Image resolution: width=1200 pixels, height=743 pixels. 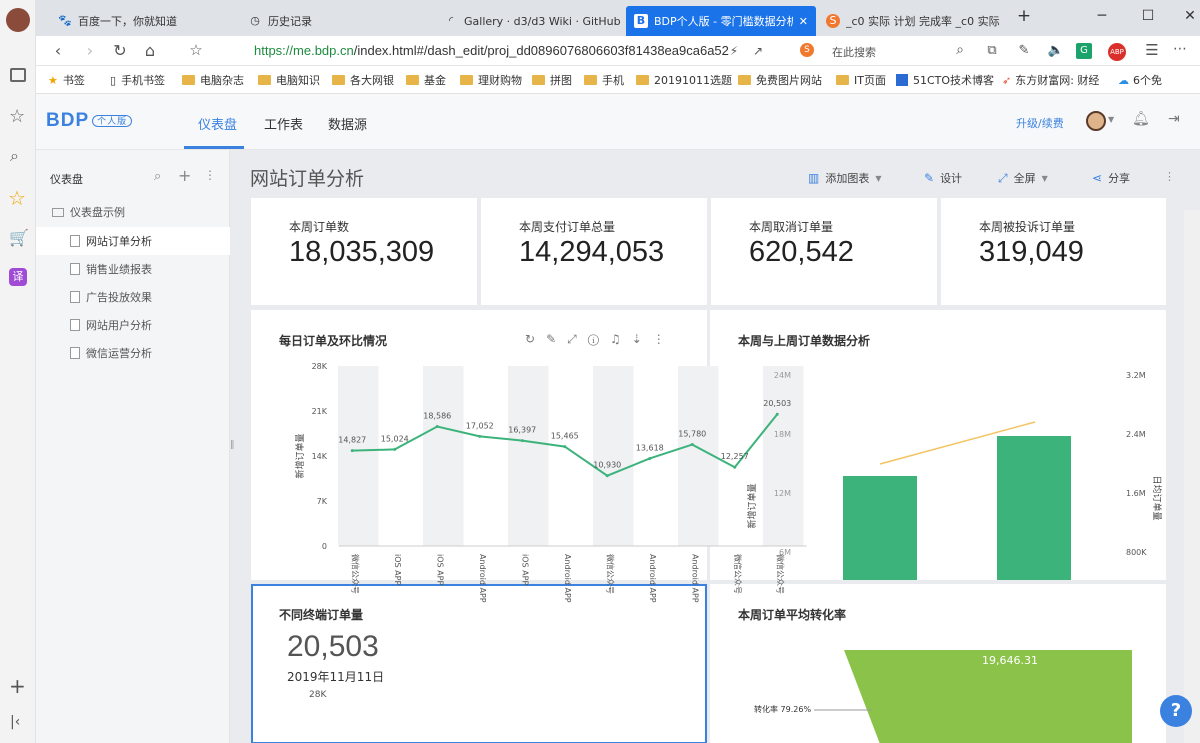 I want to click on sidebar-item-order-analysis: 网站订单分析, so click(x=133, y=241).